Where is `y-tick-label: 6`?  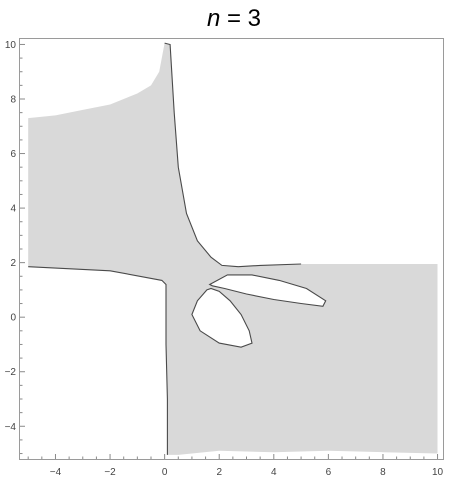
y-tick-label: 6 is located at coordinates (13, 154).